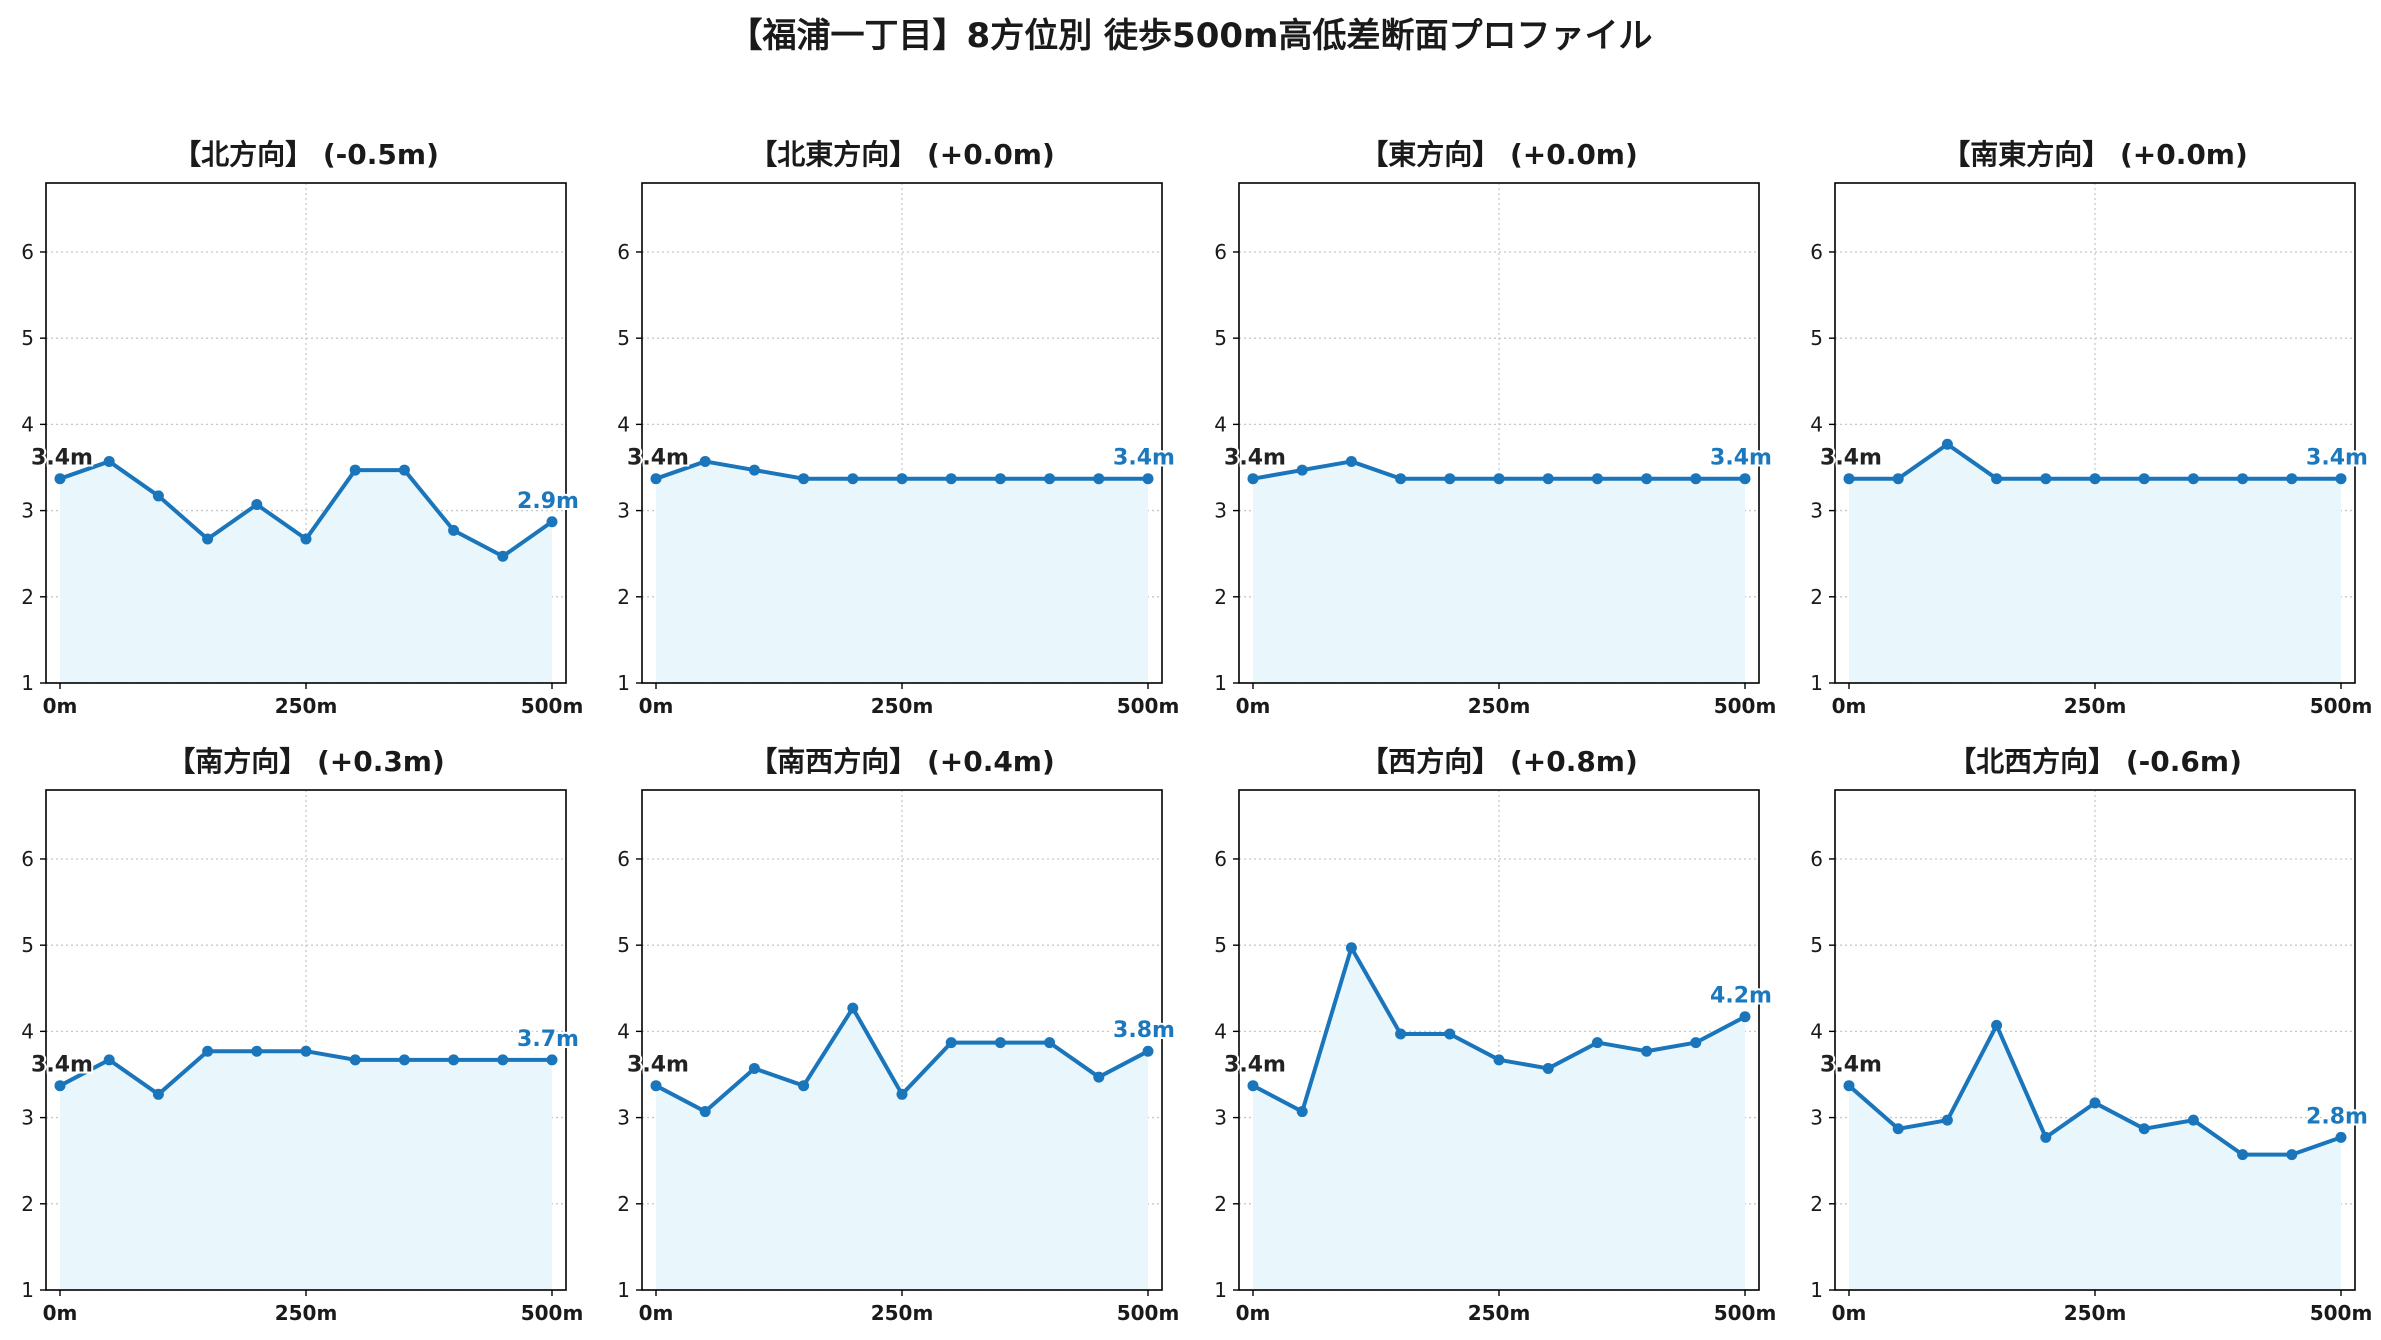  What do you see at coordinates (2337, 1116) in the screenshot?
I see `end-value-label: 2.8m` at bounding box center [2337, 1116].